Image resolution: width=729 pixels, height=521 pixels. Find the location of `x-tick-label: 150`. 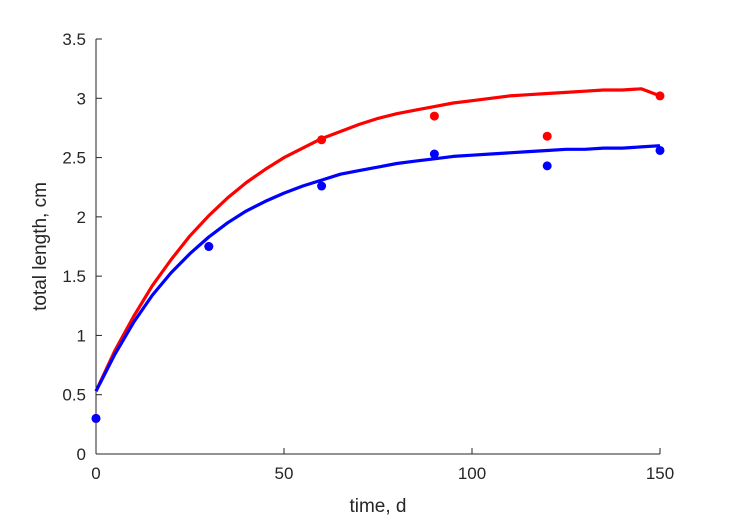

x-tick-label: 150 is located at coordinates (660, 473).